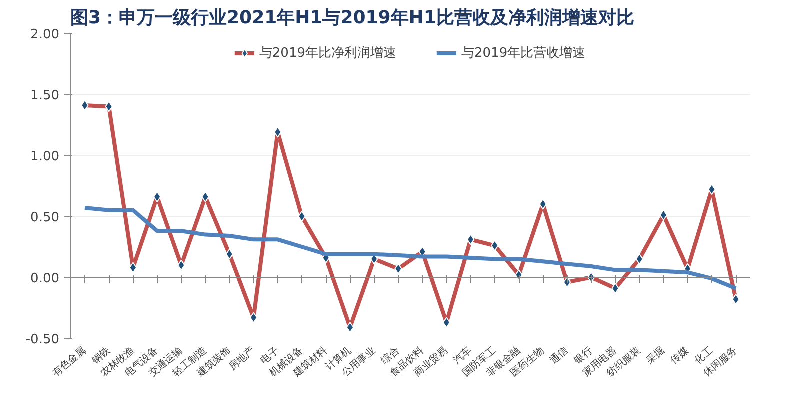 The image size is (800, 408). I want to click on legend-label: 与2019年比营收增速, so click(524, 53).